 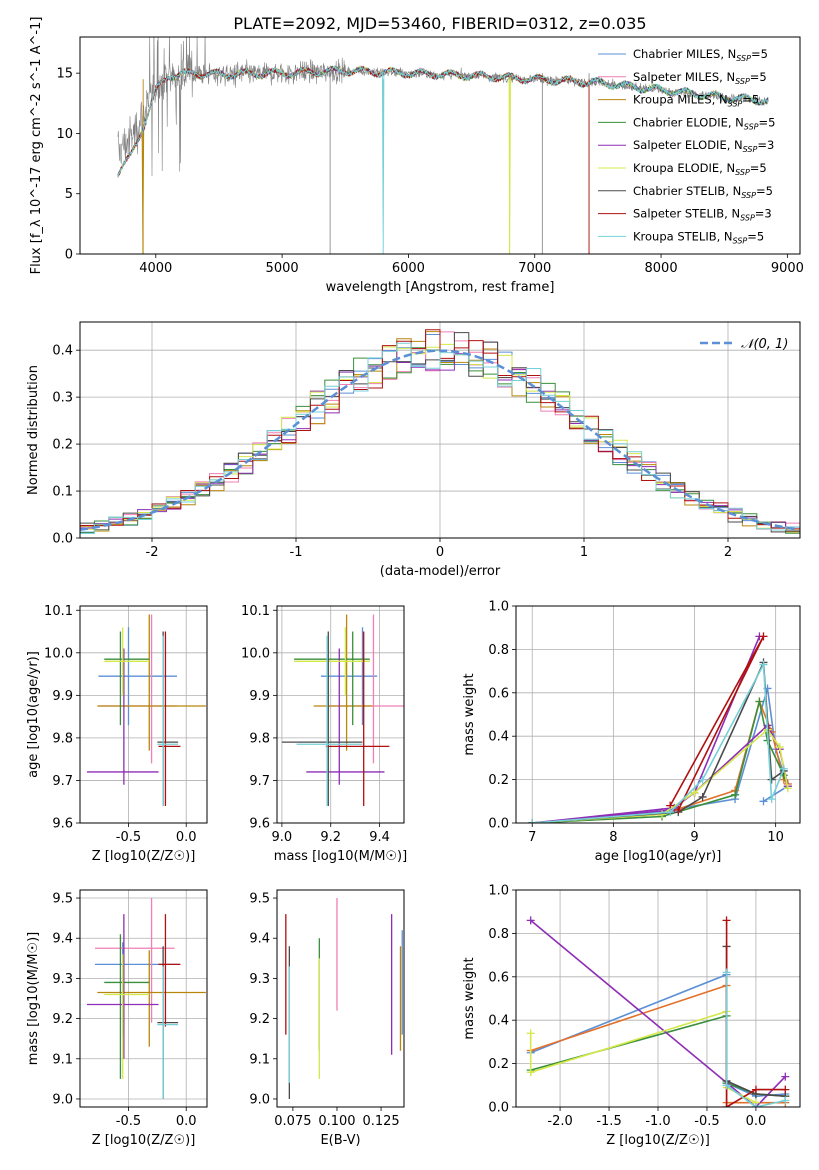 What do you see at coordinates (440, 571) in the screenshot?
I see `x-axis-label: (data-model)/error` at bounding box center [440, 571].